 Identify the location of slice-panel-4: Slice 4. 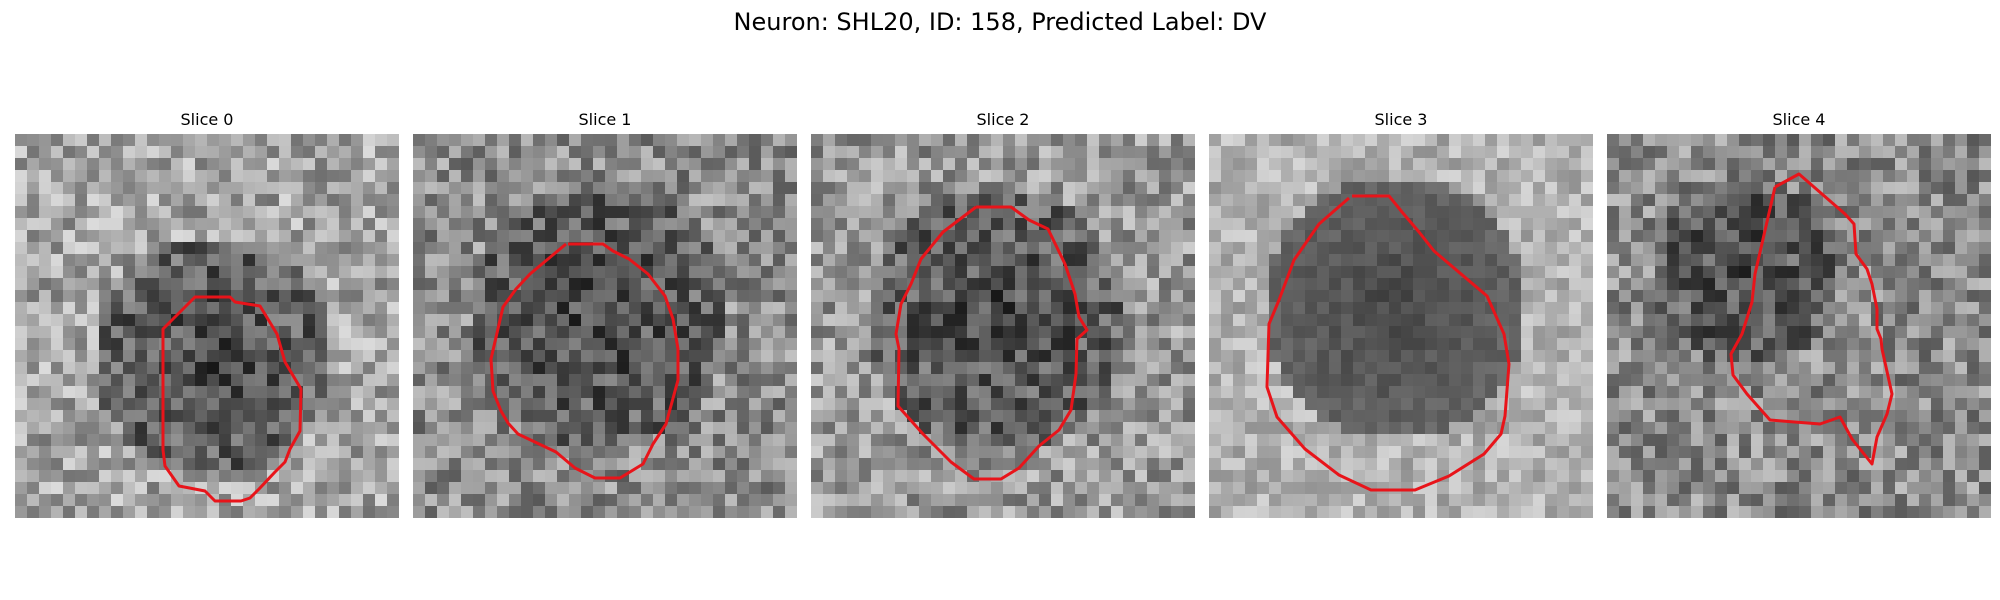
(1799, 313).